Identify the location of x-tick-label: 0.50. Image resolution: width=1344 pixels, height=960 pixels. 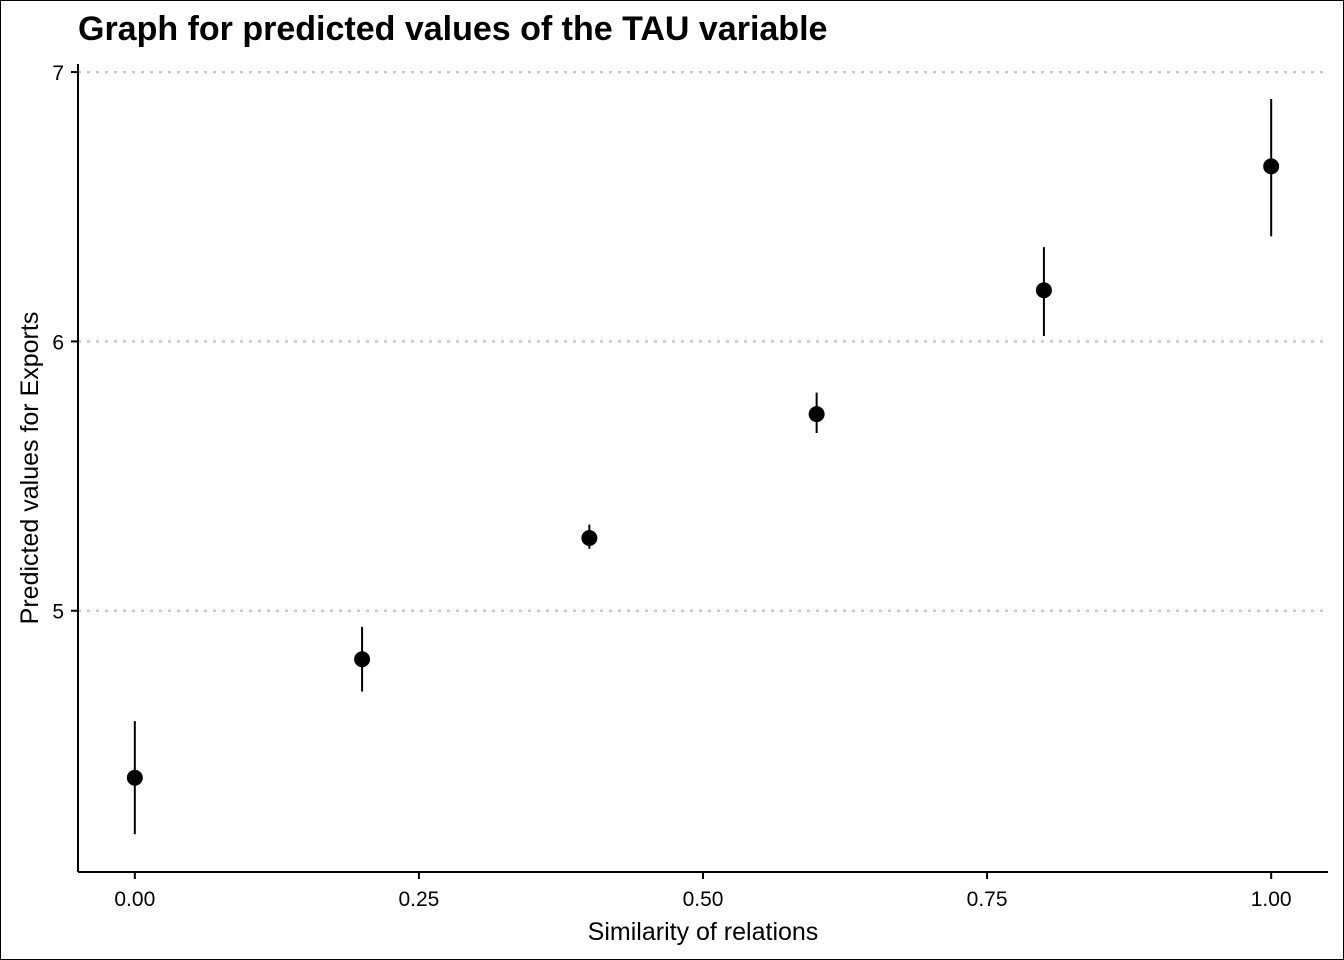
(703, 899).